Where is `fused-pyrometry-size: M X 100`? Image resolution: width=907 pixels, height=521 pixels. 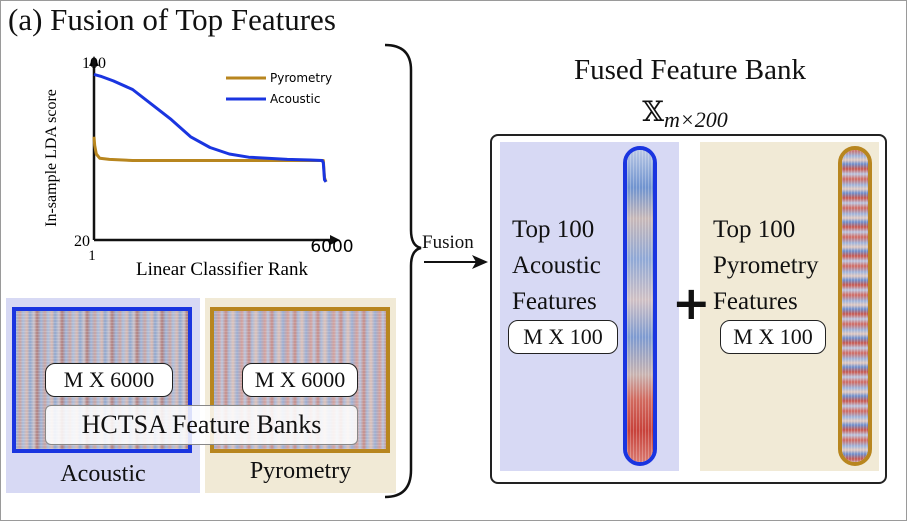
fused-pyrometry-size: M X 100 is located at coordinates (773, 337).